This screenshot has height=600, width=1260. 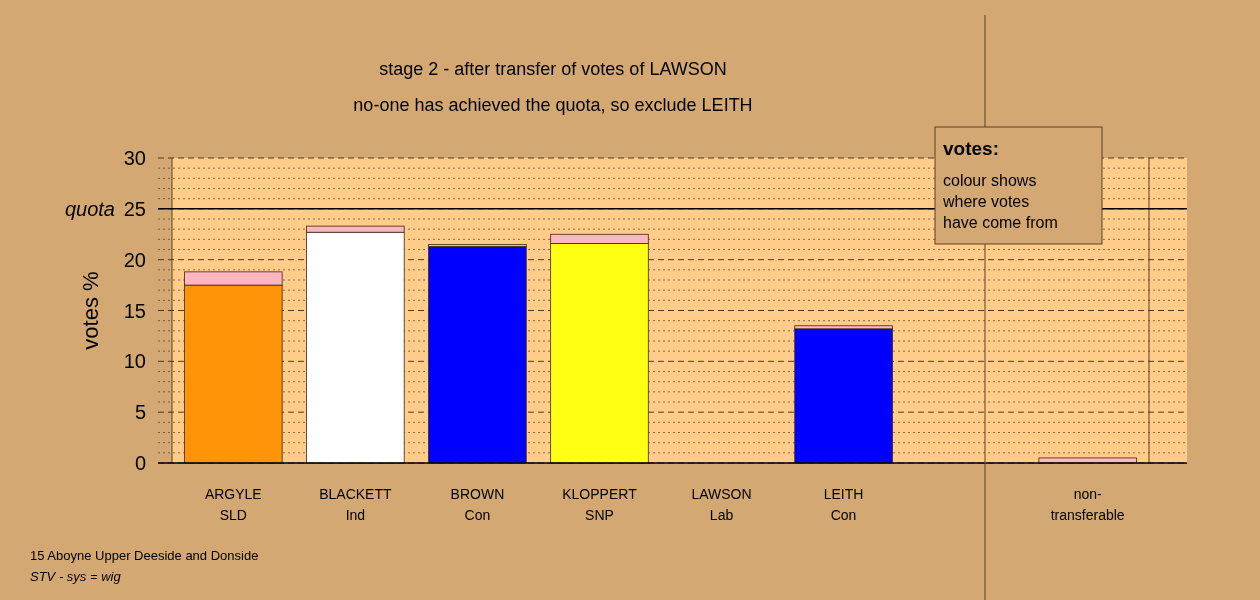 What do you see at coordinates (477, 504) in the screenshot?
I see `x-tick-label: BROWN Con` at bounding box center [477, 504].